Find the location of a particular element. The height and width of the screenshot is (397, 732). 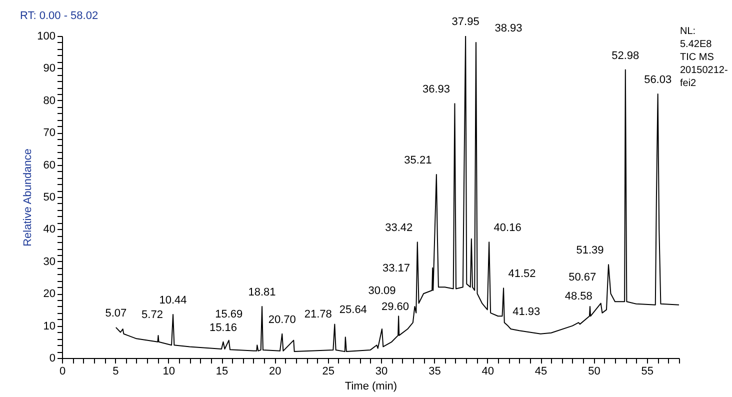

text: fei2 is located at coordinates (688, 83).